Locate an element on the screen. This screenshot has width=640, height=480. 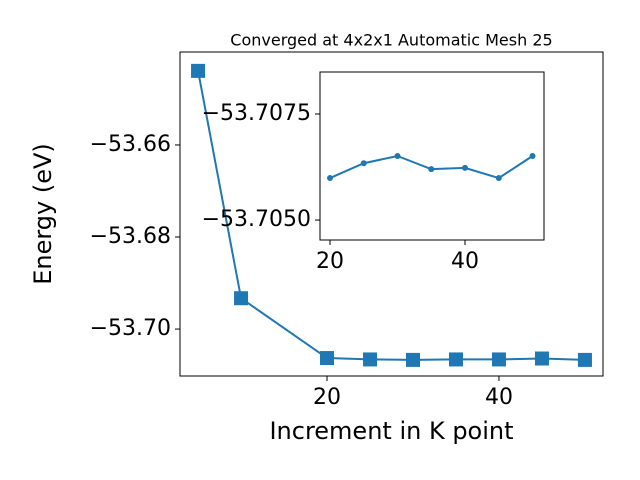
x-axis-label: Increment in K point is located at coordinates (391, 431).